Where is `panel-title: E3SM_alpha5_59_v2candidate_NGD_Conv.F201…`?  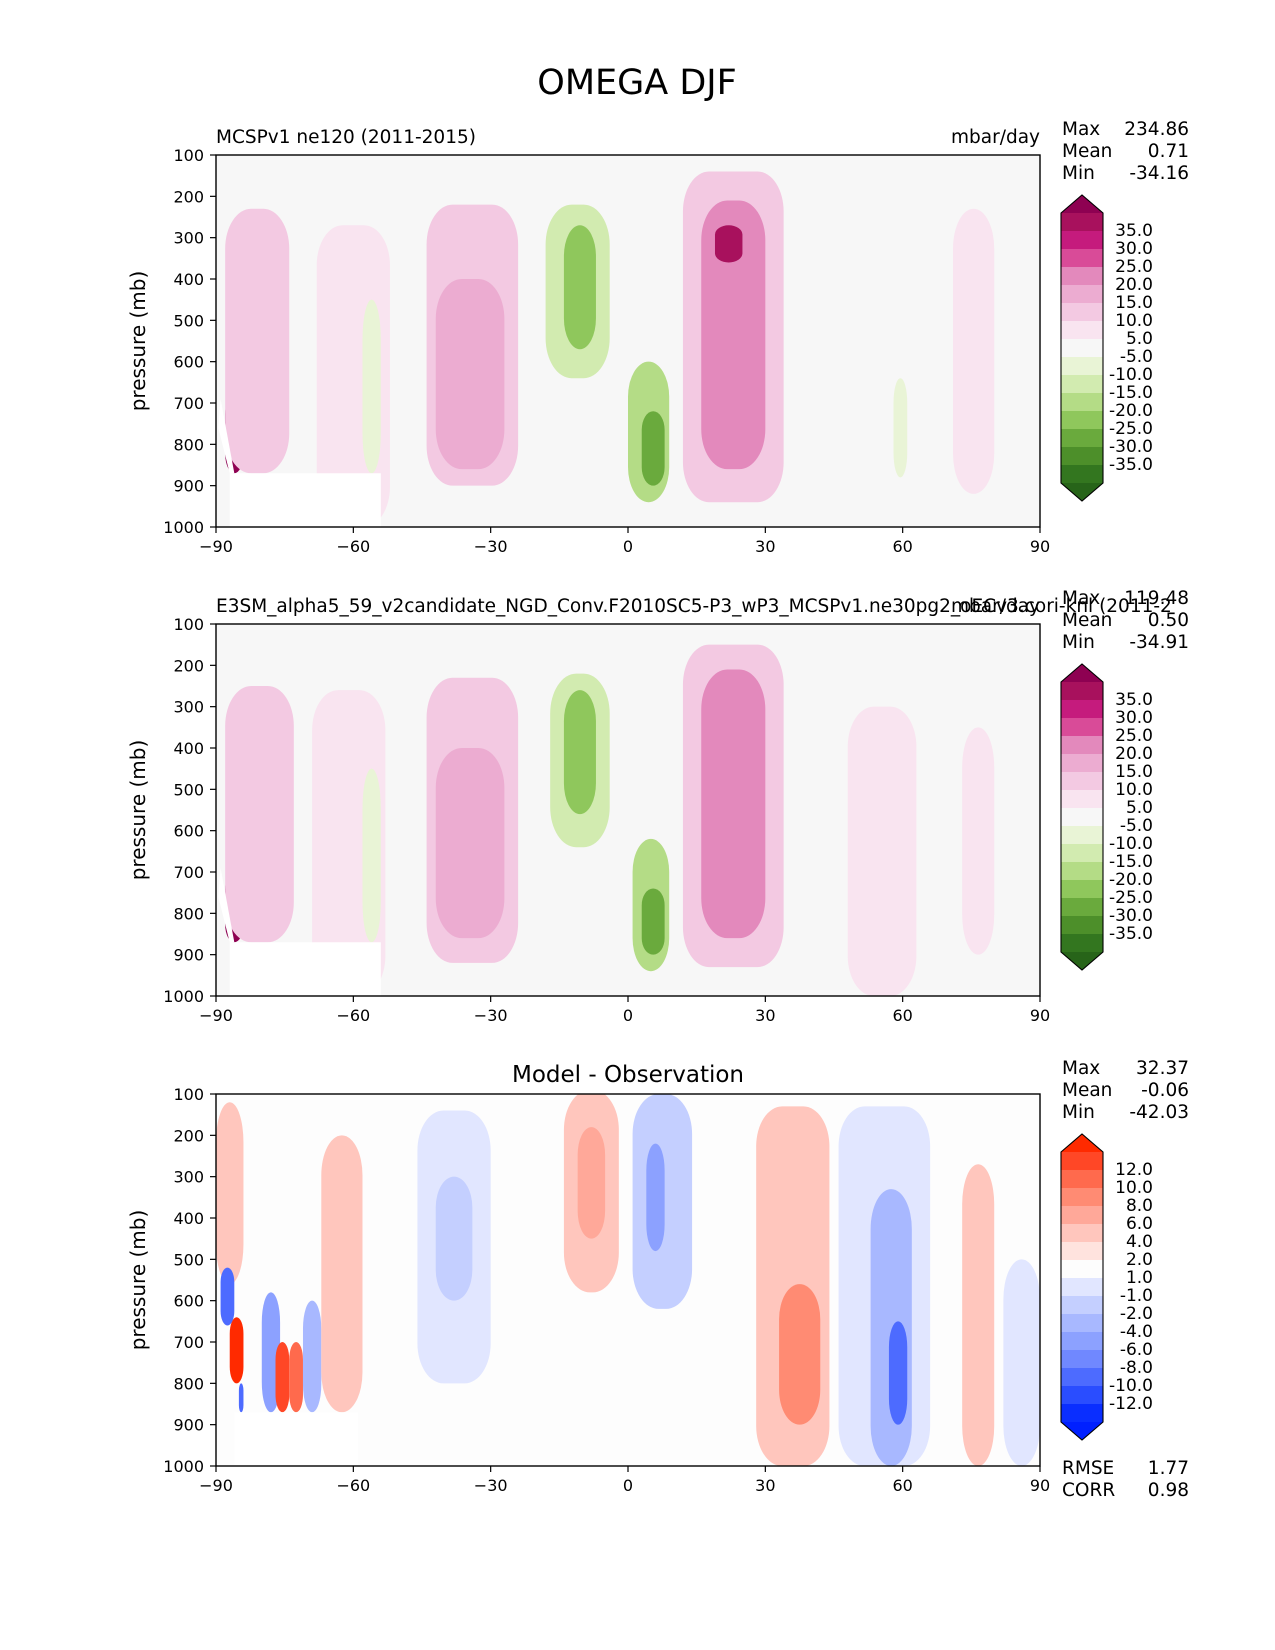 panel-title: E3SM_alpha5_59_v2candidate_NGD_Conv.F201… is located at coordinates (694, 606).